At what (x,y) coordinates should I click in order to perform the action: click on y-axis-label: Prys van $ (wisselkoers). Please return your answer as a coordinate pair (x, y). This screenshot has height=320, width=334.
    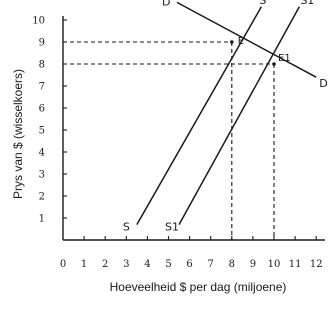
    Looking at the image, I should click on (18, 134).